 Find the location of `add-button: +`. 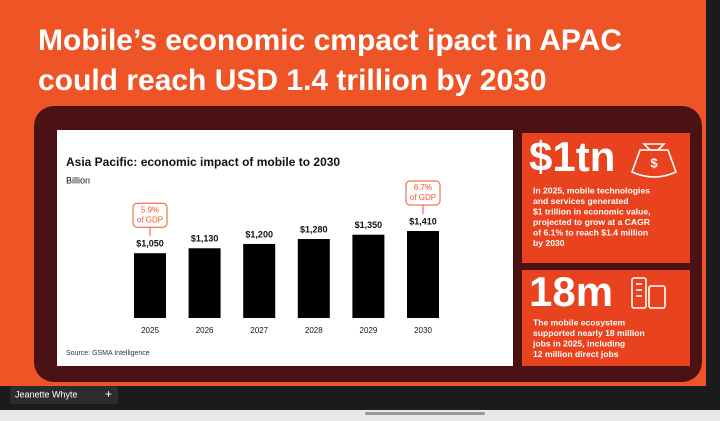

add-button: + is located at coordinates (108, 394).